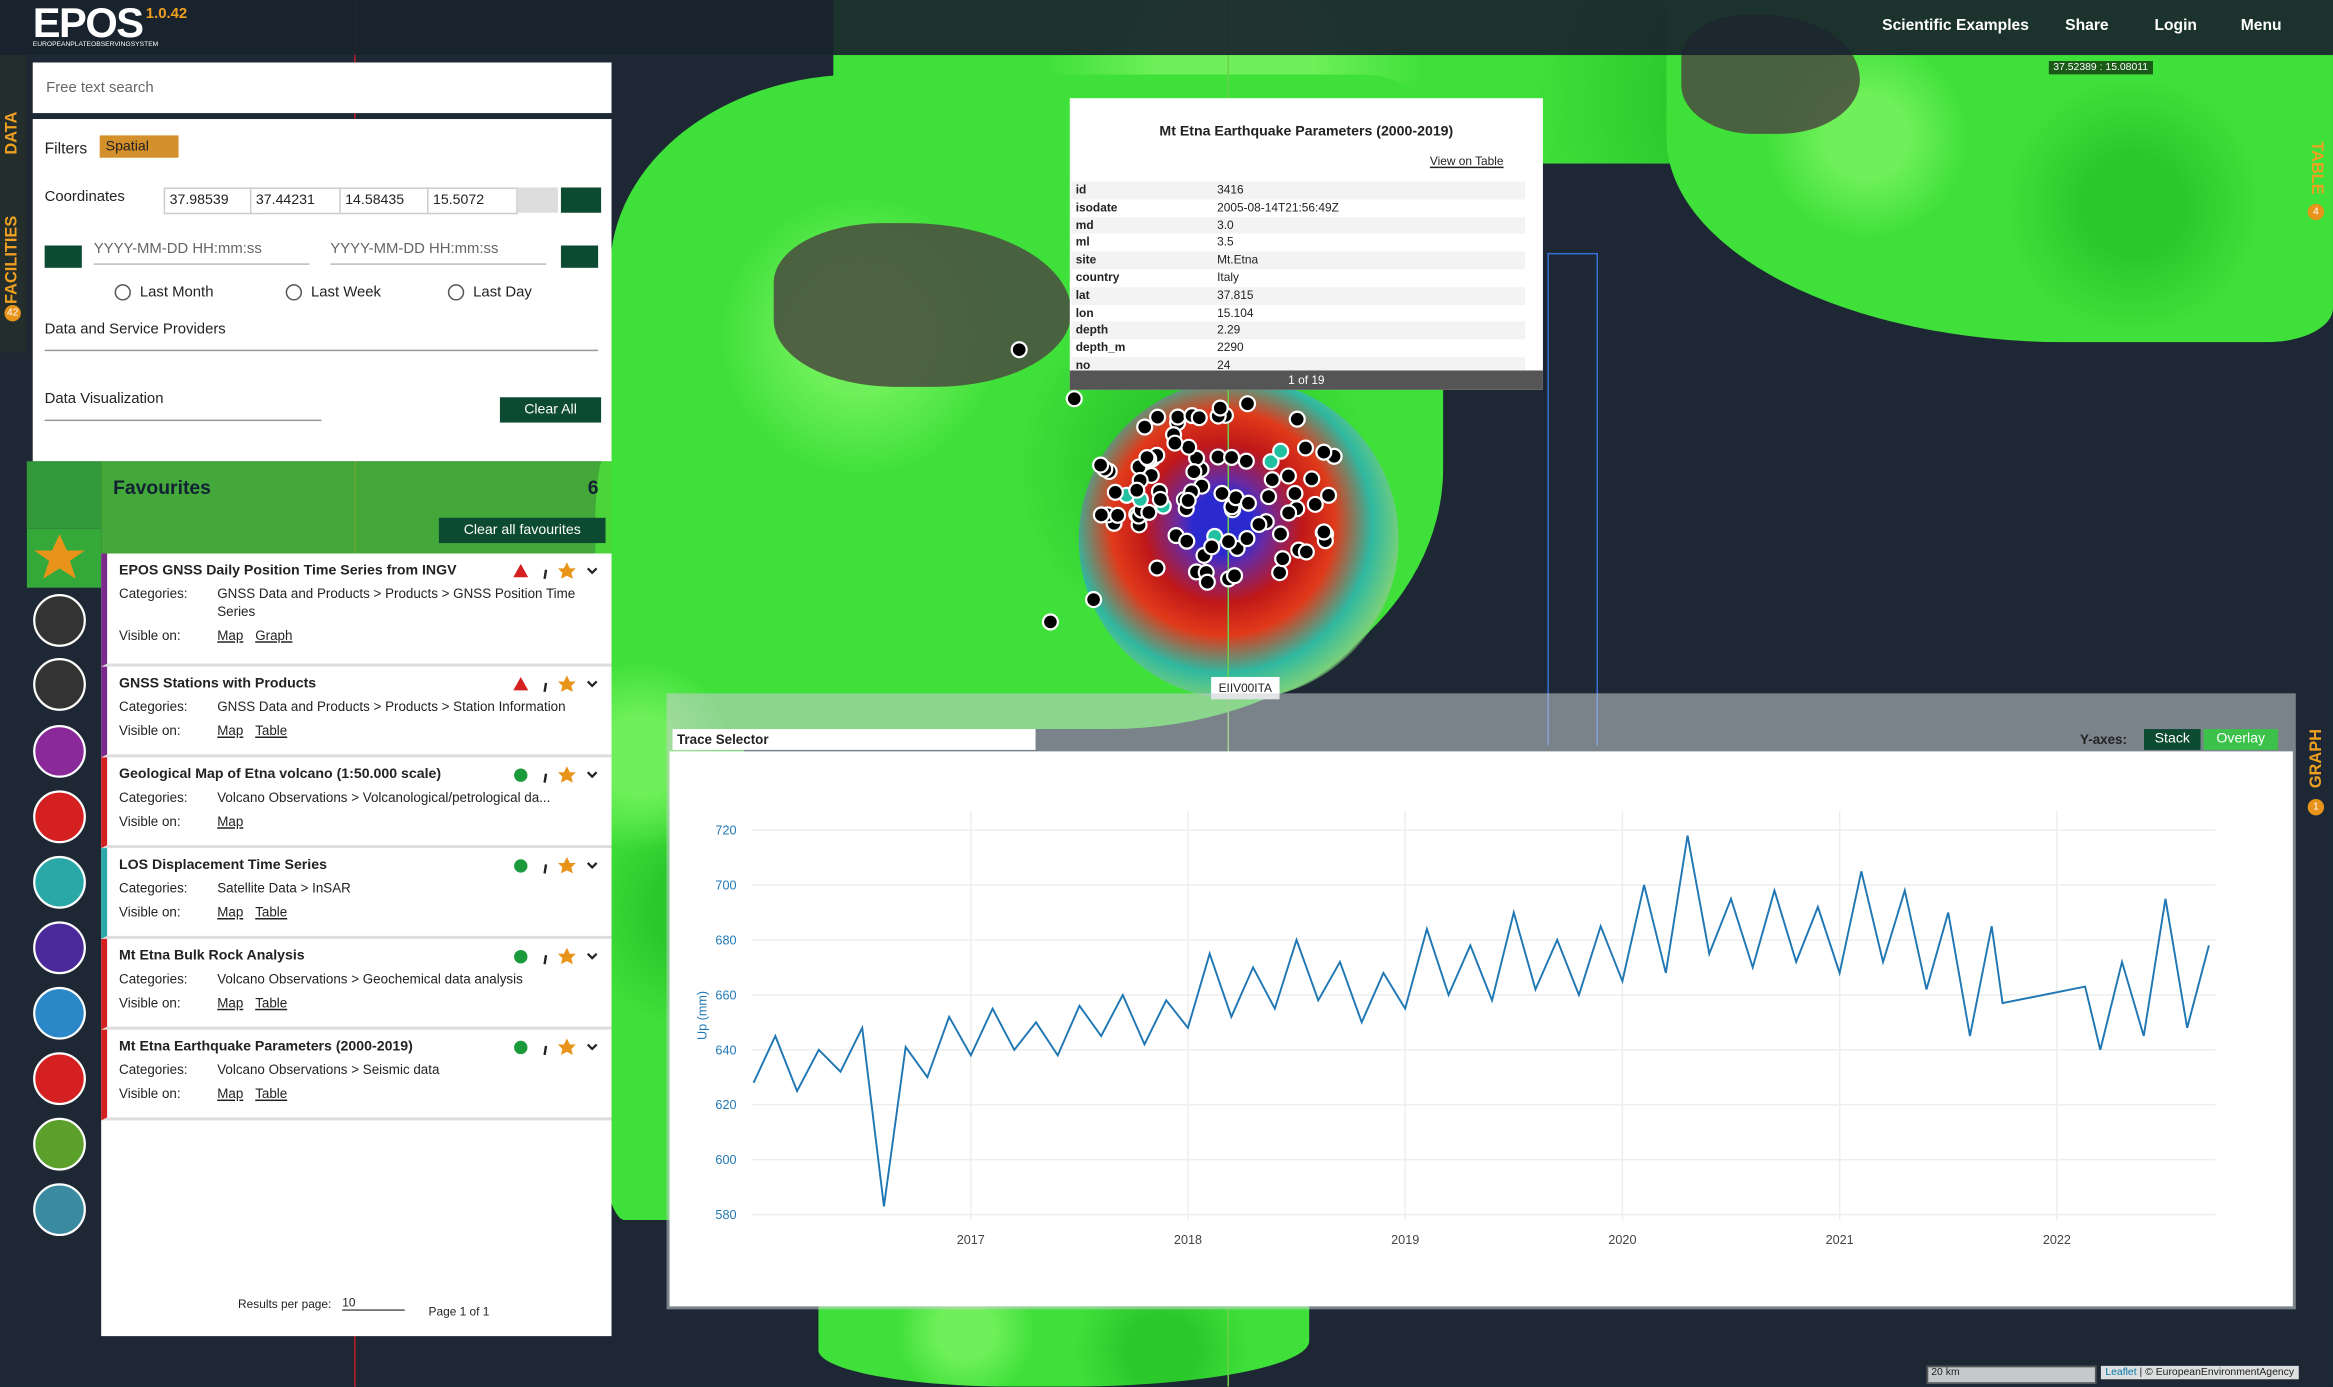 The image size is (2333, 1387). I want to click on coord-field: 37.98539, so click(211, 200).